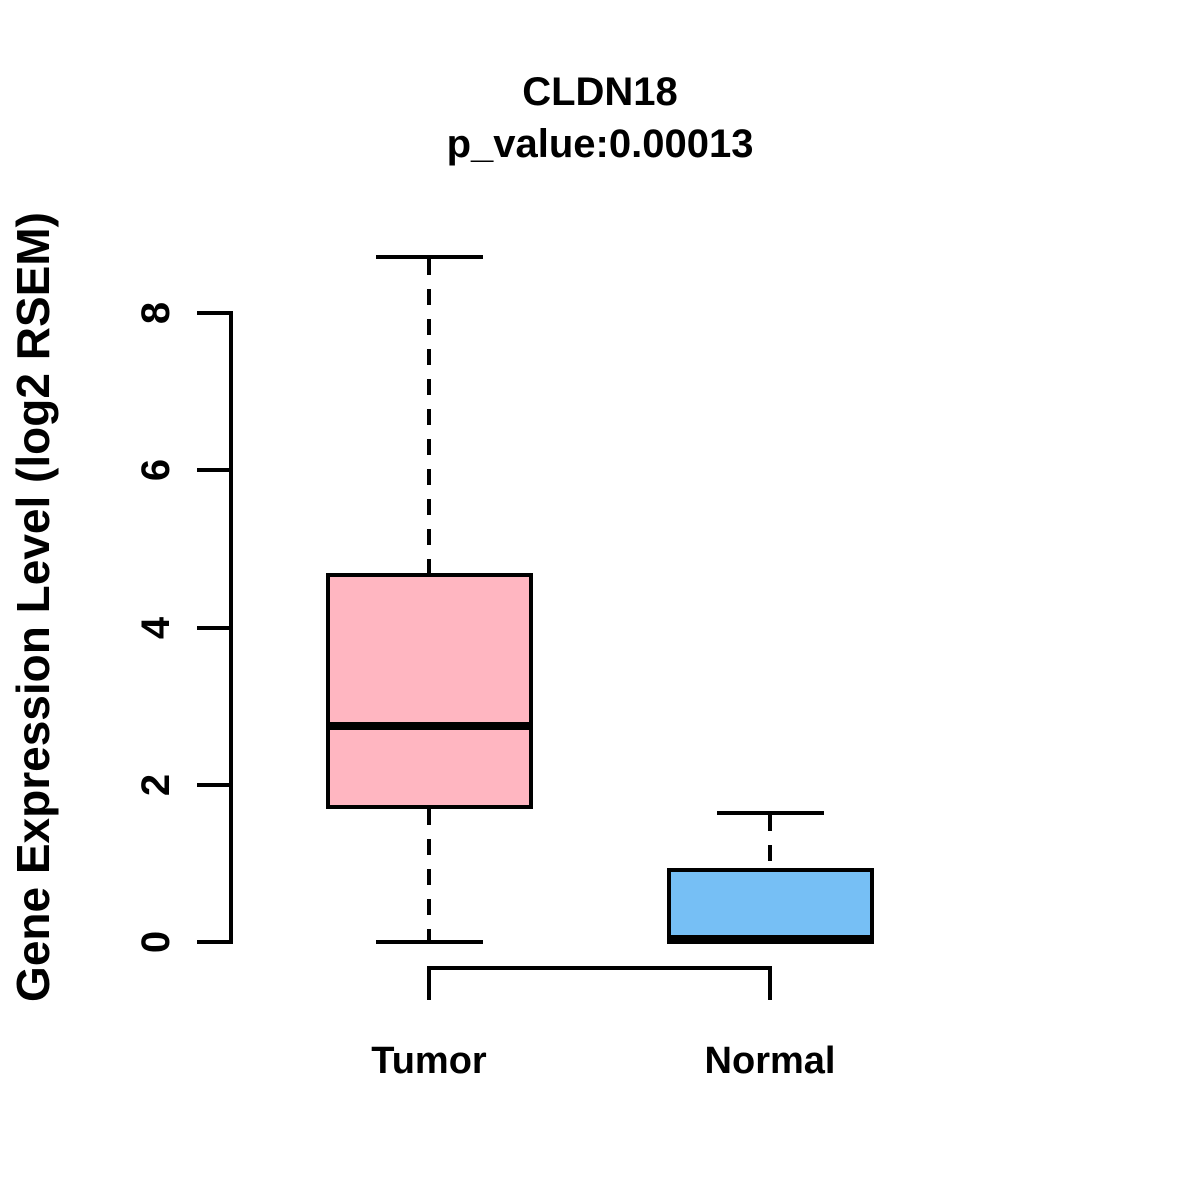 The height and width of the screenshot is (1200, 1200). Describe the element at coordinates (156, 942) in the screenshot. I see `y-tick-label-0: 0` at that location.